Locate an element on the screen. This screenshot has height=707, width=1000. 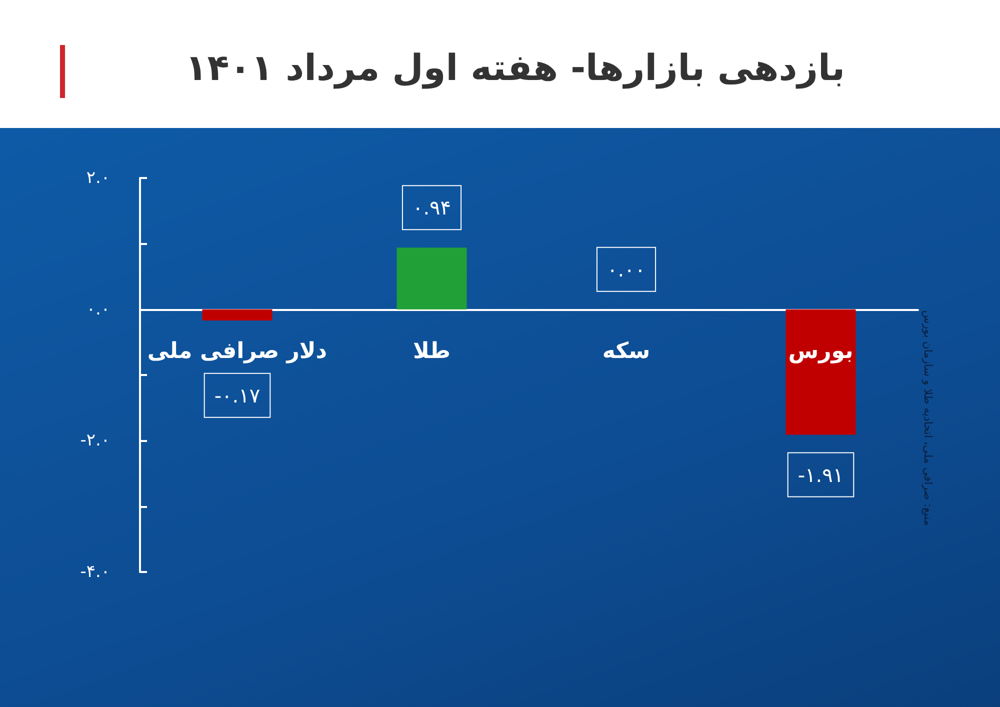
x-tick-label: سکه is located at coordinates (626, 351).